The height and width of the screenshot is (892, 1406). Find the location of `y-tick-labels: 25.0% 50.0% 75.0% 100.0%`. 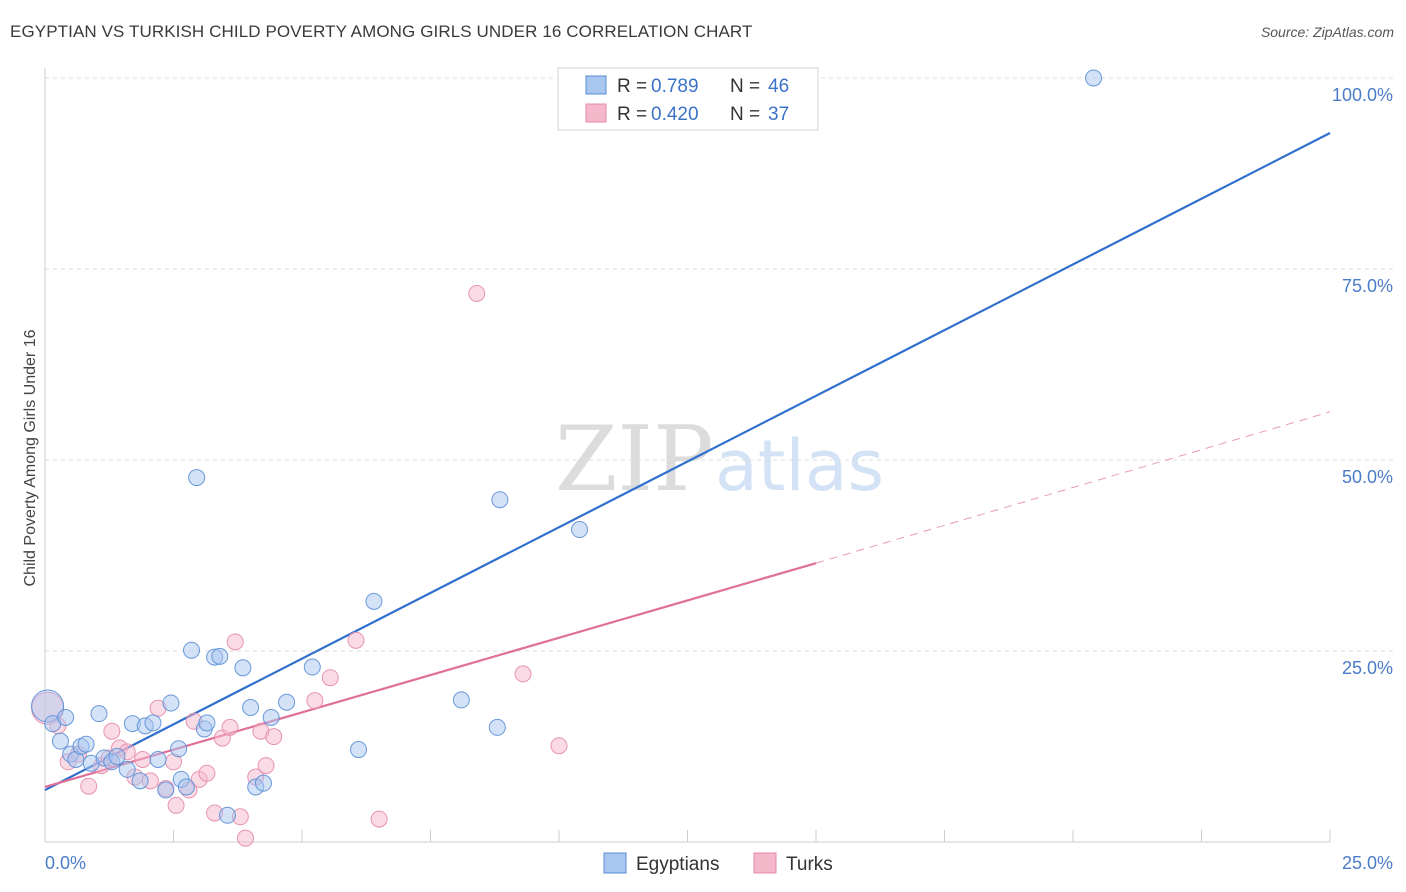

y-tick-labels: 25.0% 50.0% 75.0% 100.0% is located at coordinates (1362, 381).